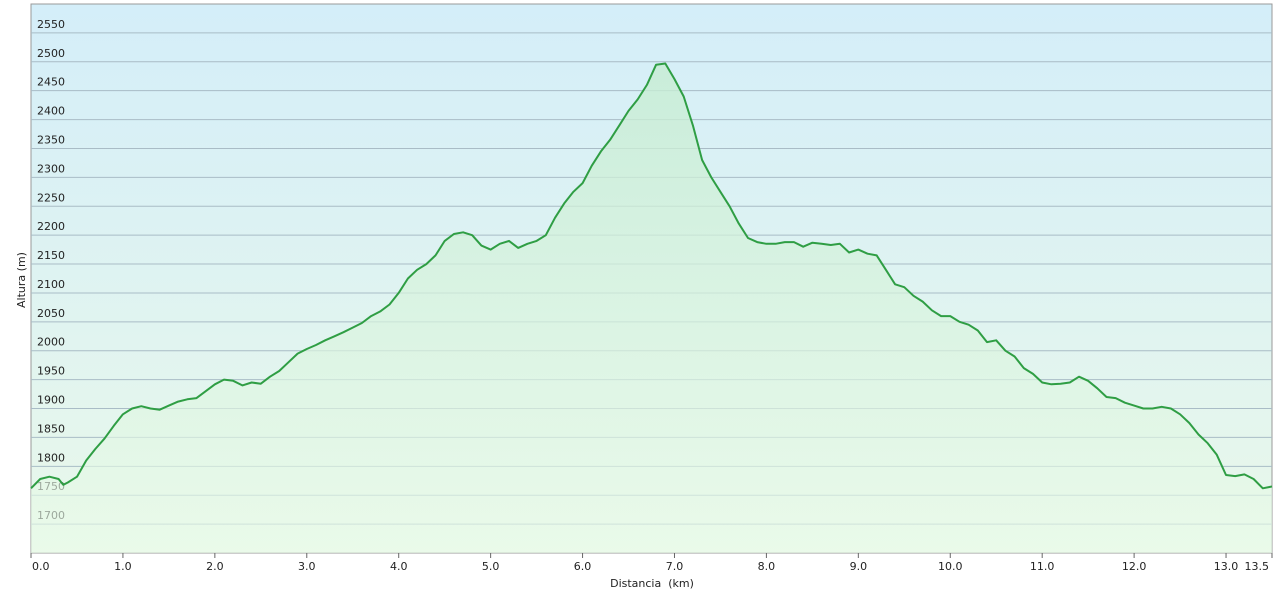 Image resolution: width=1280 pixels, height=602 pixels. Describe the element at coordinates (675, 566) in the screenshot. I see `x-tick-label: 7.0` at that location.